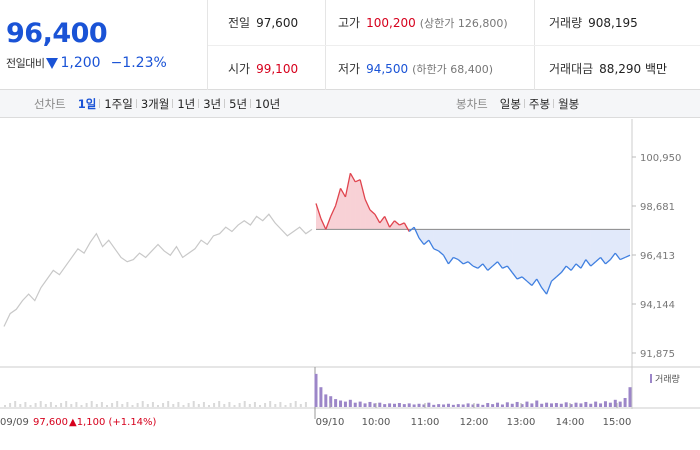 The height and width of the screenshot is (450, 700). Describe the element at coordinates (510, 104) in the screenshot. I see `tab-daily: 일봉` at that location.